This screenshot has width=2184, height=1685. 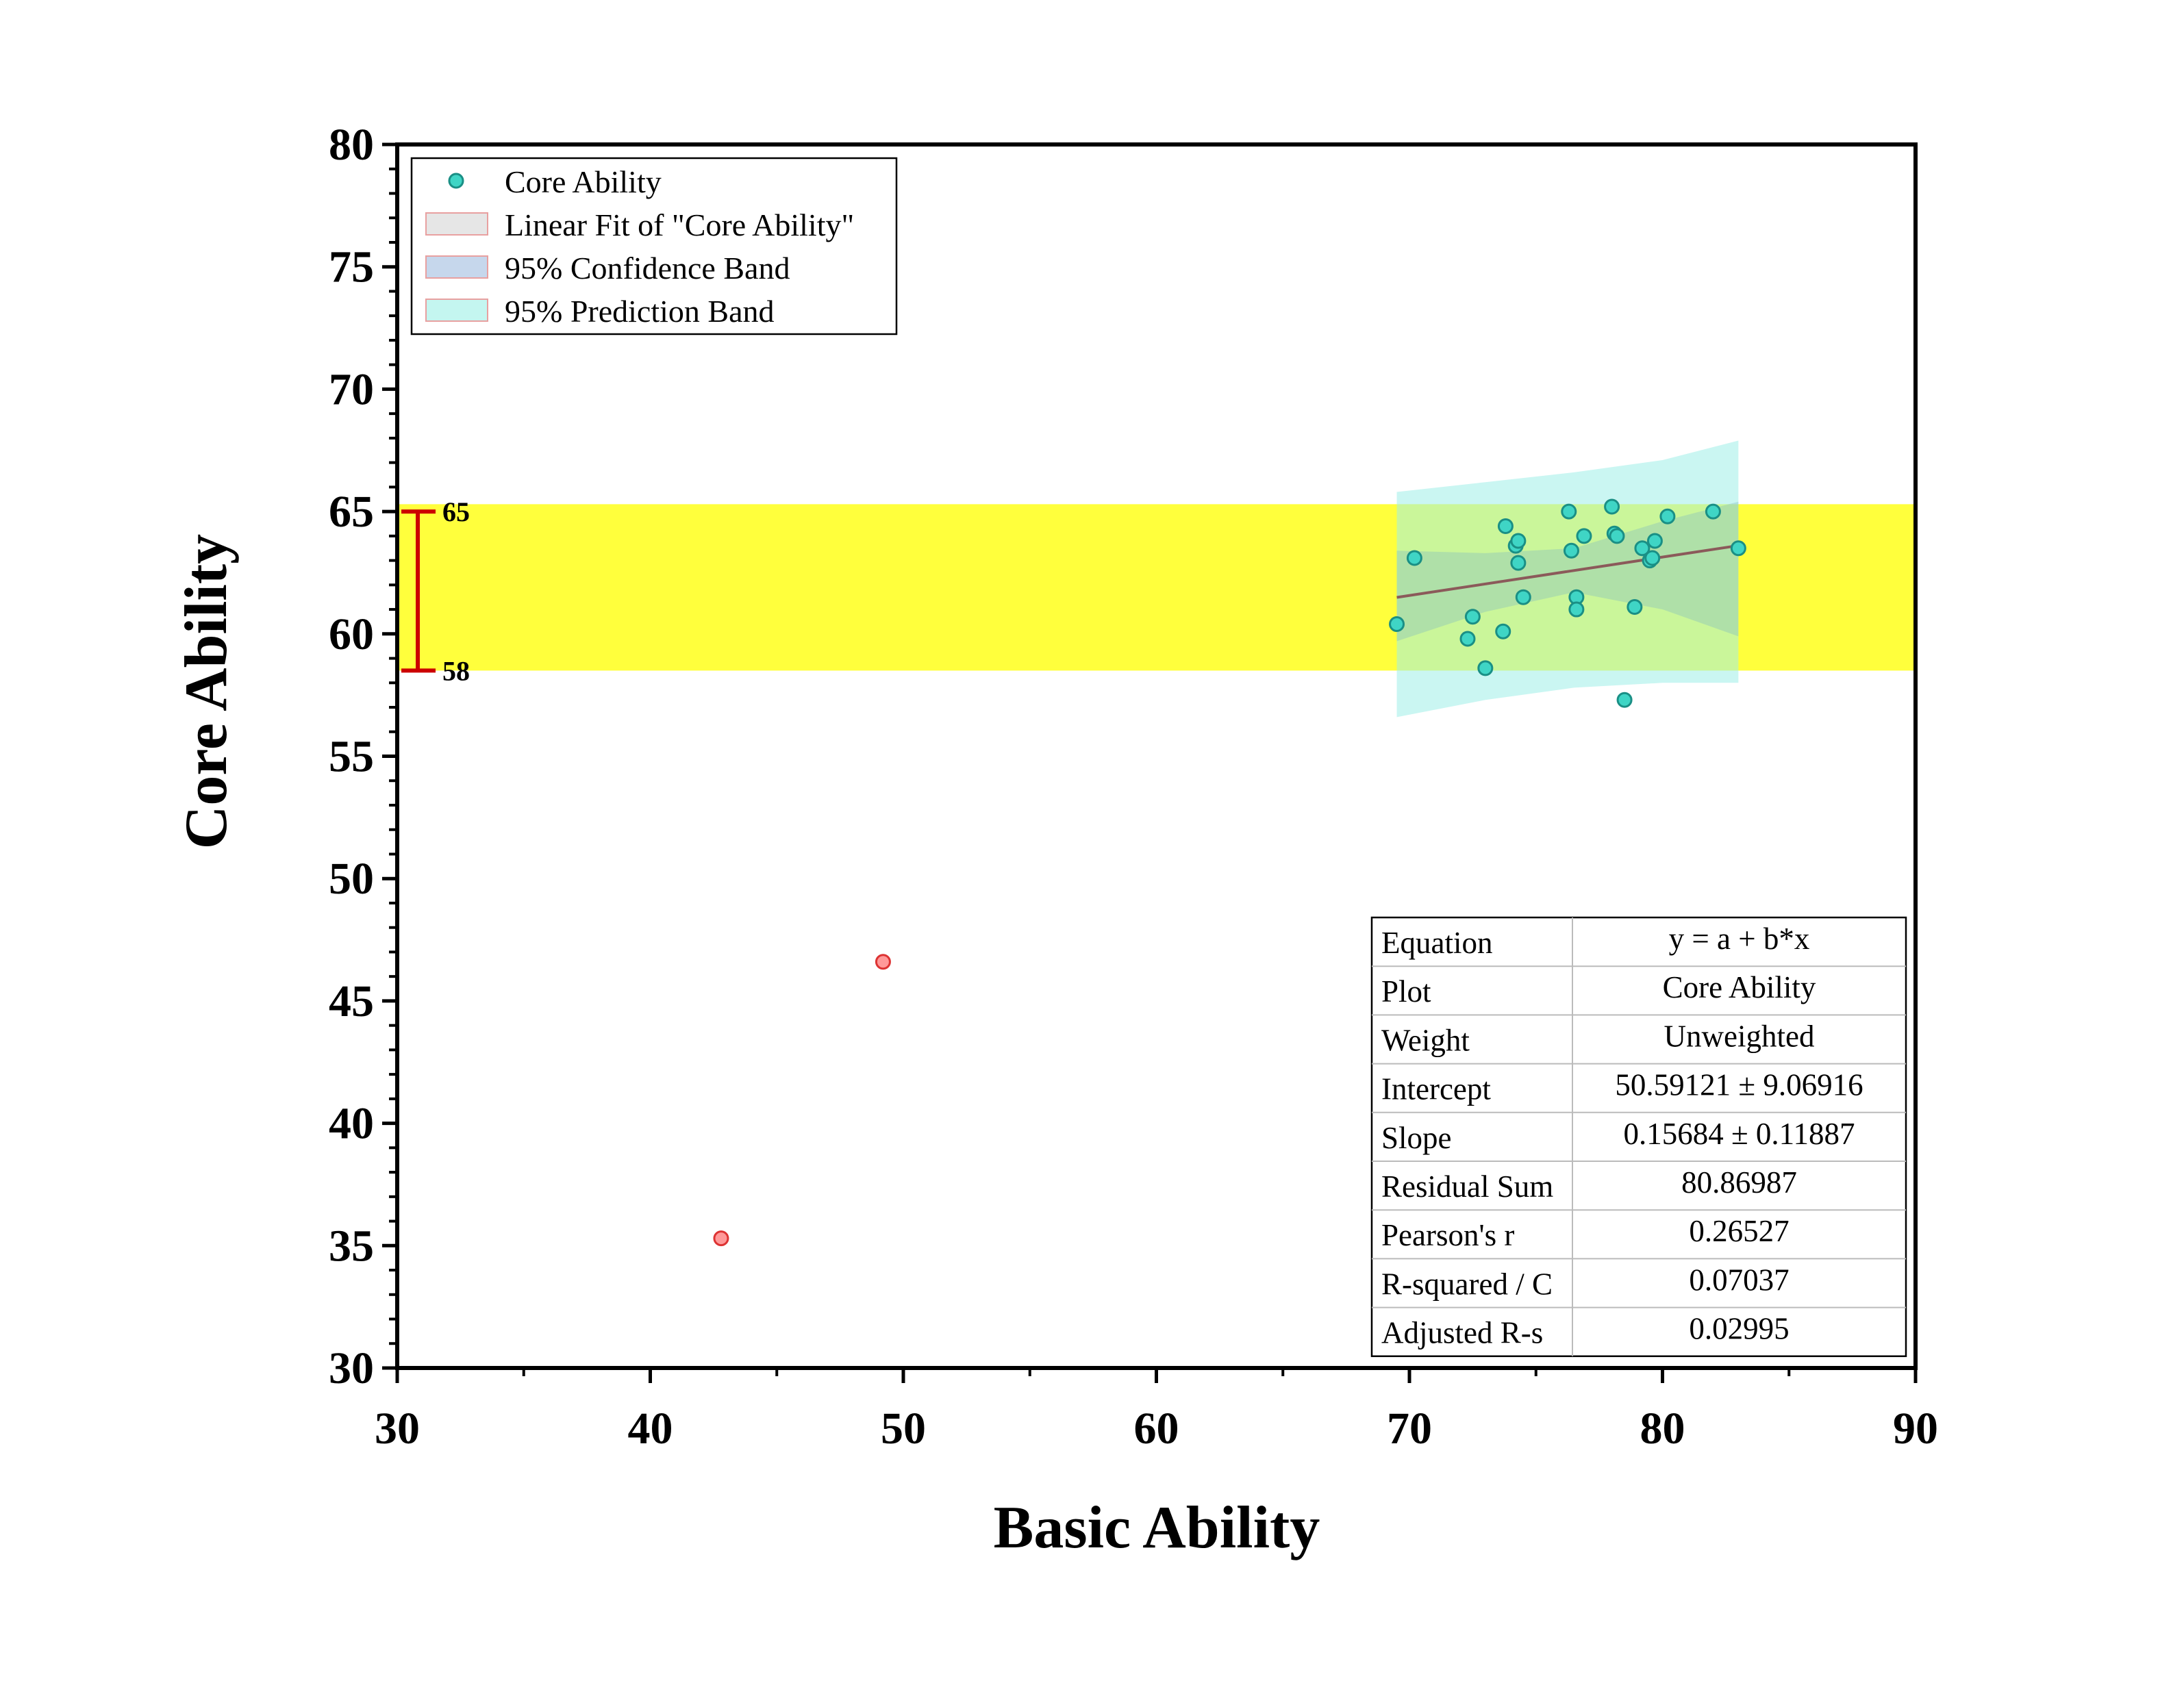 I want to click on legend-label: Linear Fit of "Core Ability", so click(x=679, y=224).